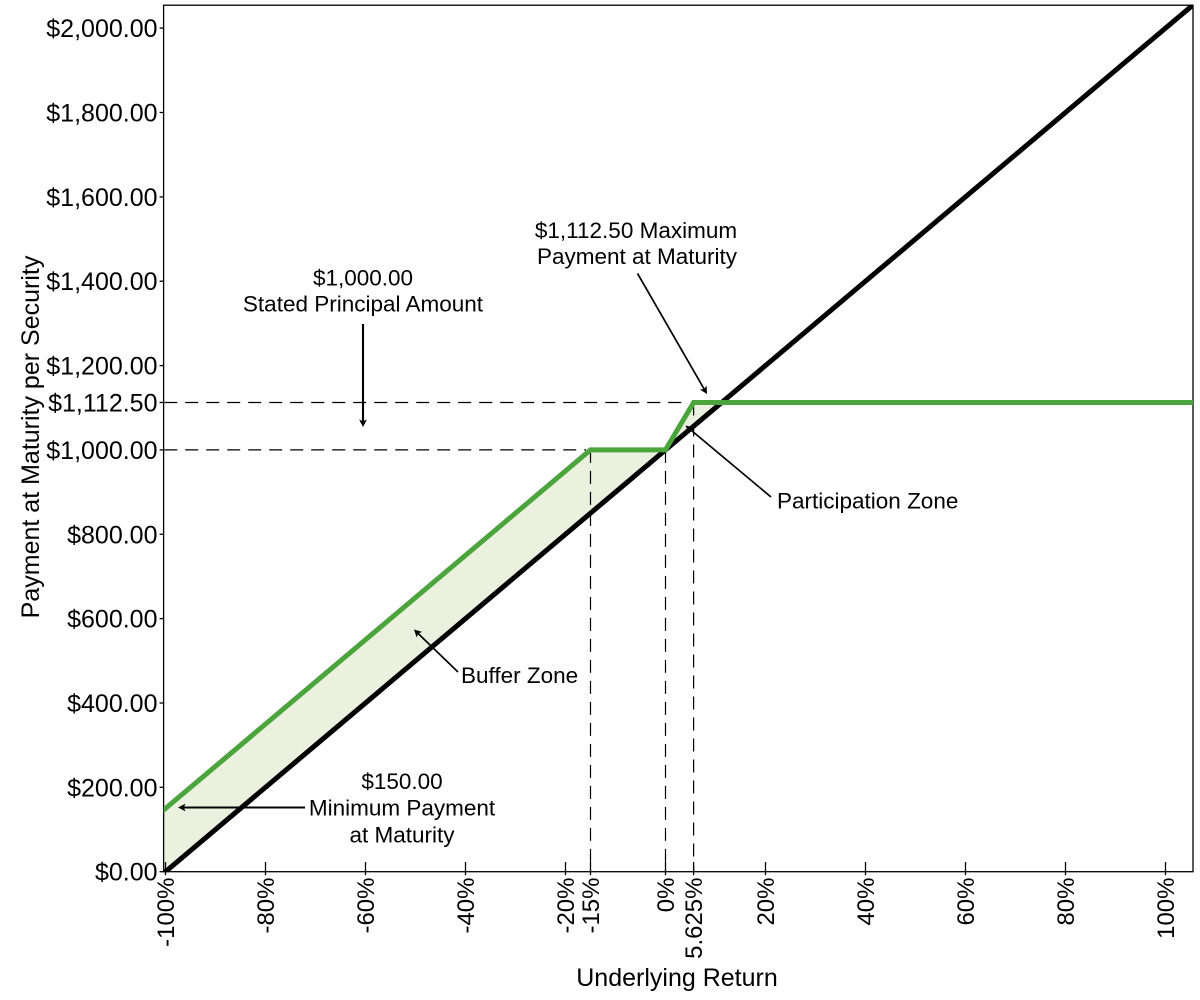 The height and width of the screenshot is (1000, 1200). What do you see at coordinates (126, 873) in the screenshot?
I see `svg-text: $0.00` at bounding box center [126, 873].